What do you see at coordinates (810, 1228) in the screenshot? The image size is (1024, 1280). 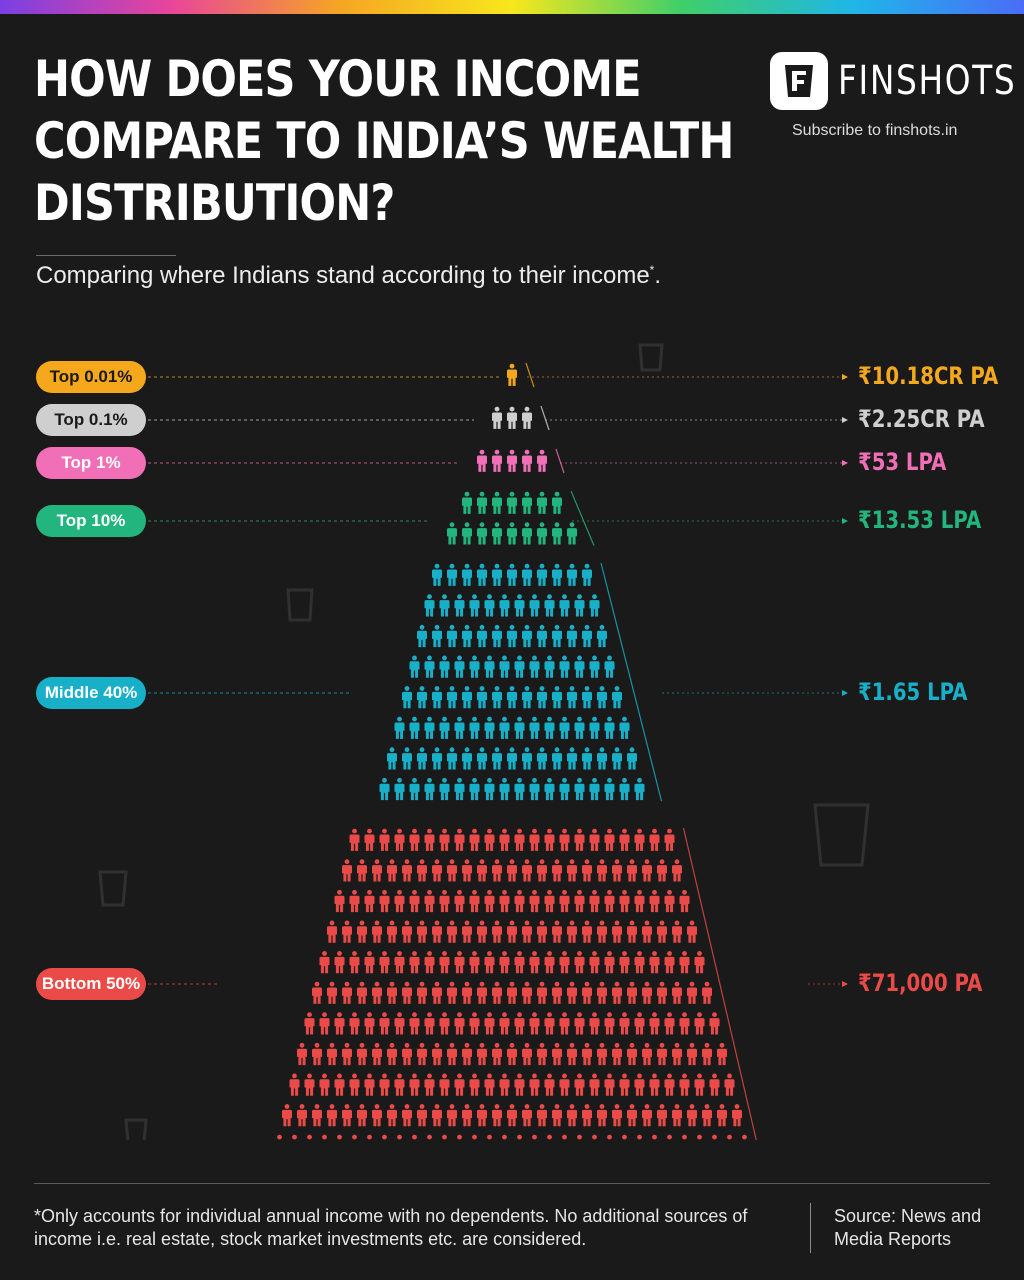 I see `footer-separator` at bounding box center [810, 1228].